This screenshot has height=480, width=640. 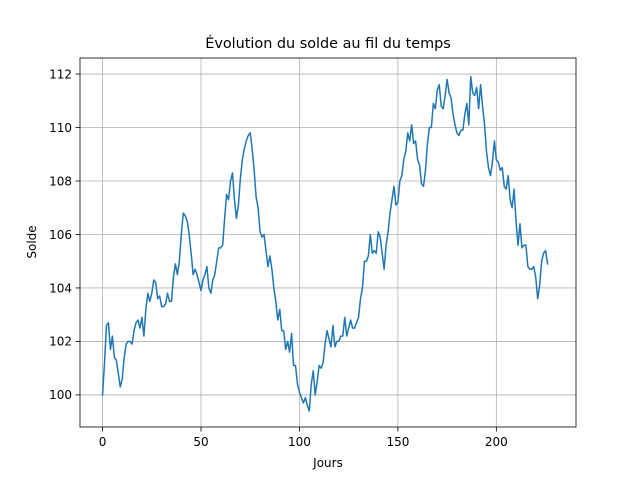 I want to click on x-axis-label: Jours, so click(x=327, y=463).